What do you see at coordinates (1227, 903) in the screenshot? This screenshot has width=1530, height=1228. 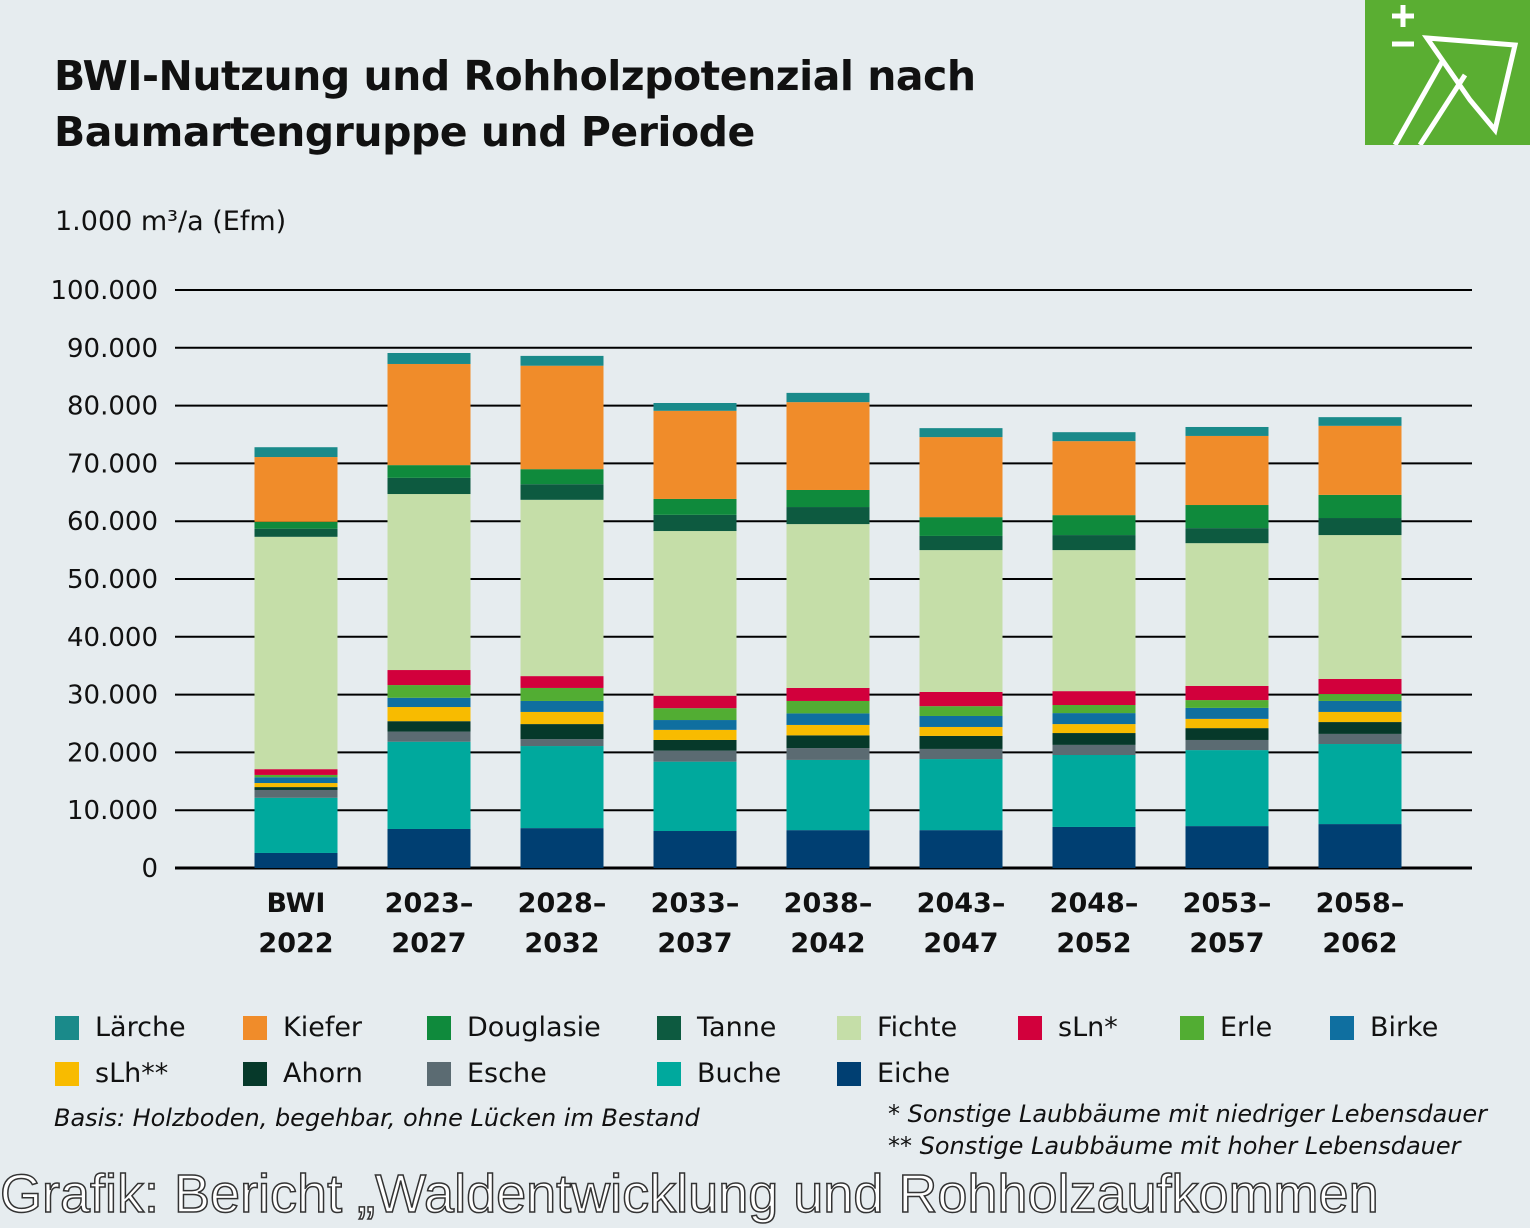 I see `x-tick-label: 2053–` at bounding box center [1227, 903].